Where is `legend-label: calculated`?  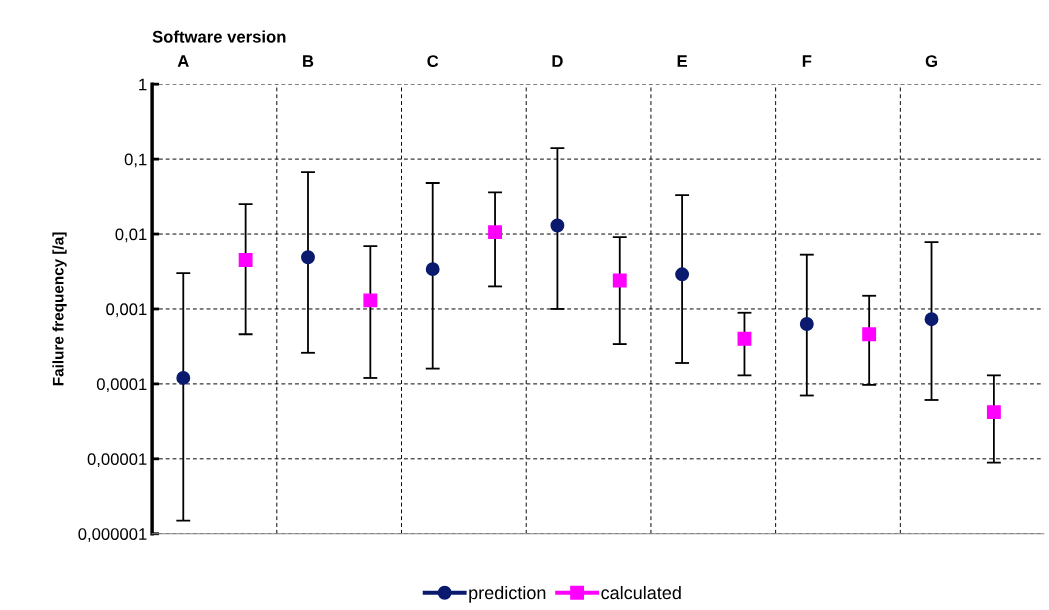
legend-label: calculated is located at coordinates (641, 592).